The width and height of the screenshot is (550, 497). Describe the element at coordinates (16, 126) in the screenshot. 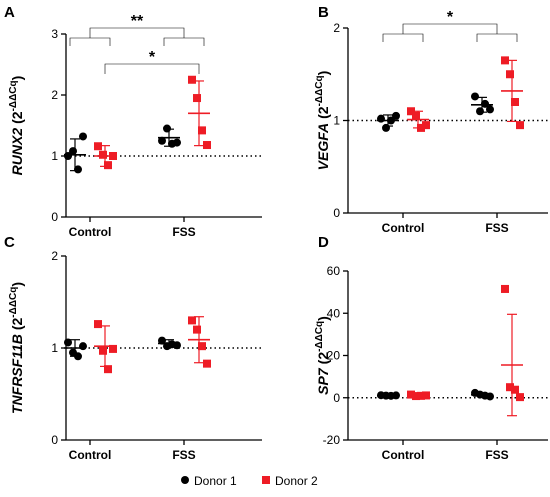

I see `y-axis-label: RUNX2 (2-ΔΔCq)` at that location.